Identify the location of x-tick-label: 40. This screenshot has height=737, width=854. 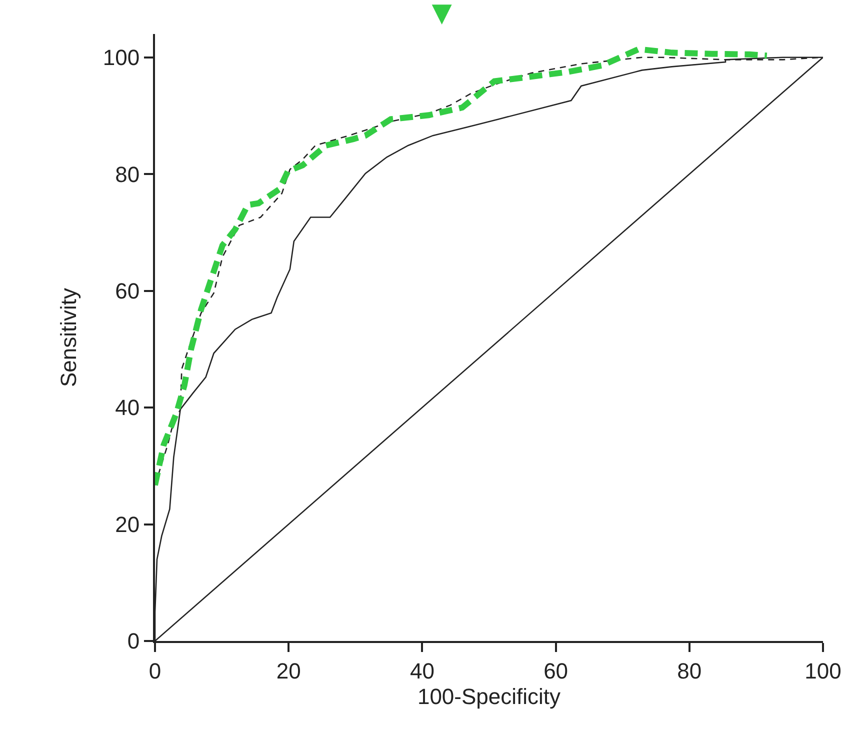
(422, 671).